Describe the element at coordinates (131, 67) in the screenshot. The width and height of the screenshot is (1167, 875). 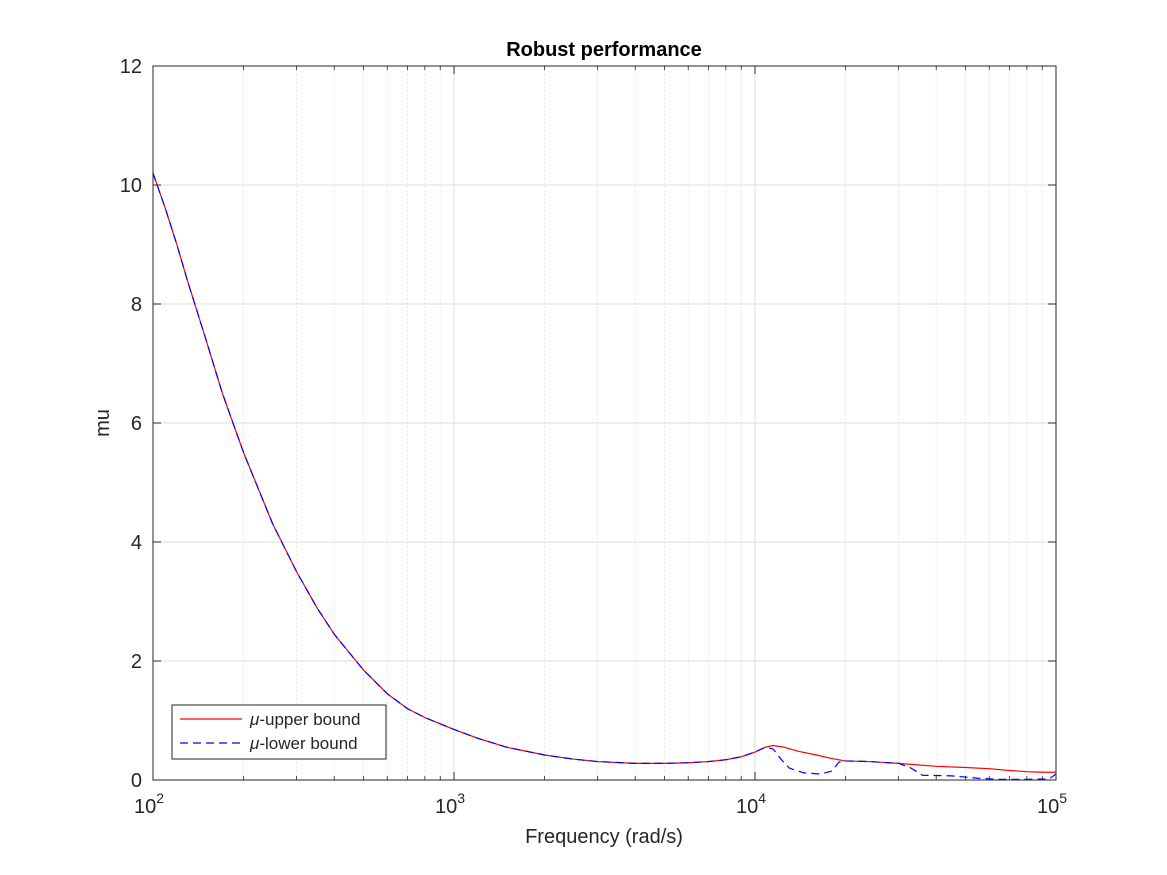
I see `y-tick-label: 12` at that location.